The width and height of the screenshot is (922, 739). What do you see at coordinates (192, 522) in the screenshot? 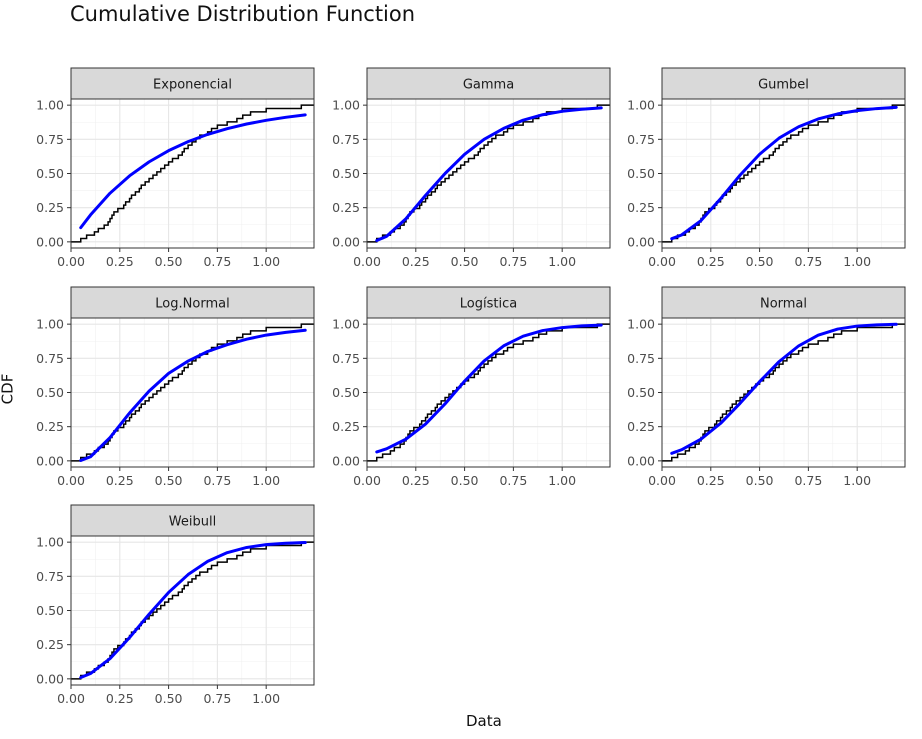
I see `facet-strip-label: Weibull` at bounding box center [192, 522].